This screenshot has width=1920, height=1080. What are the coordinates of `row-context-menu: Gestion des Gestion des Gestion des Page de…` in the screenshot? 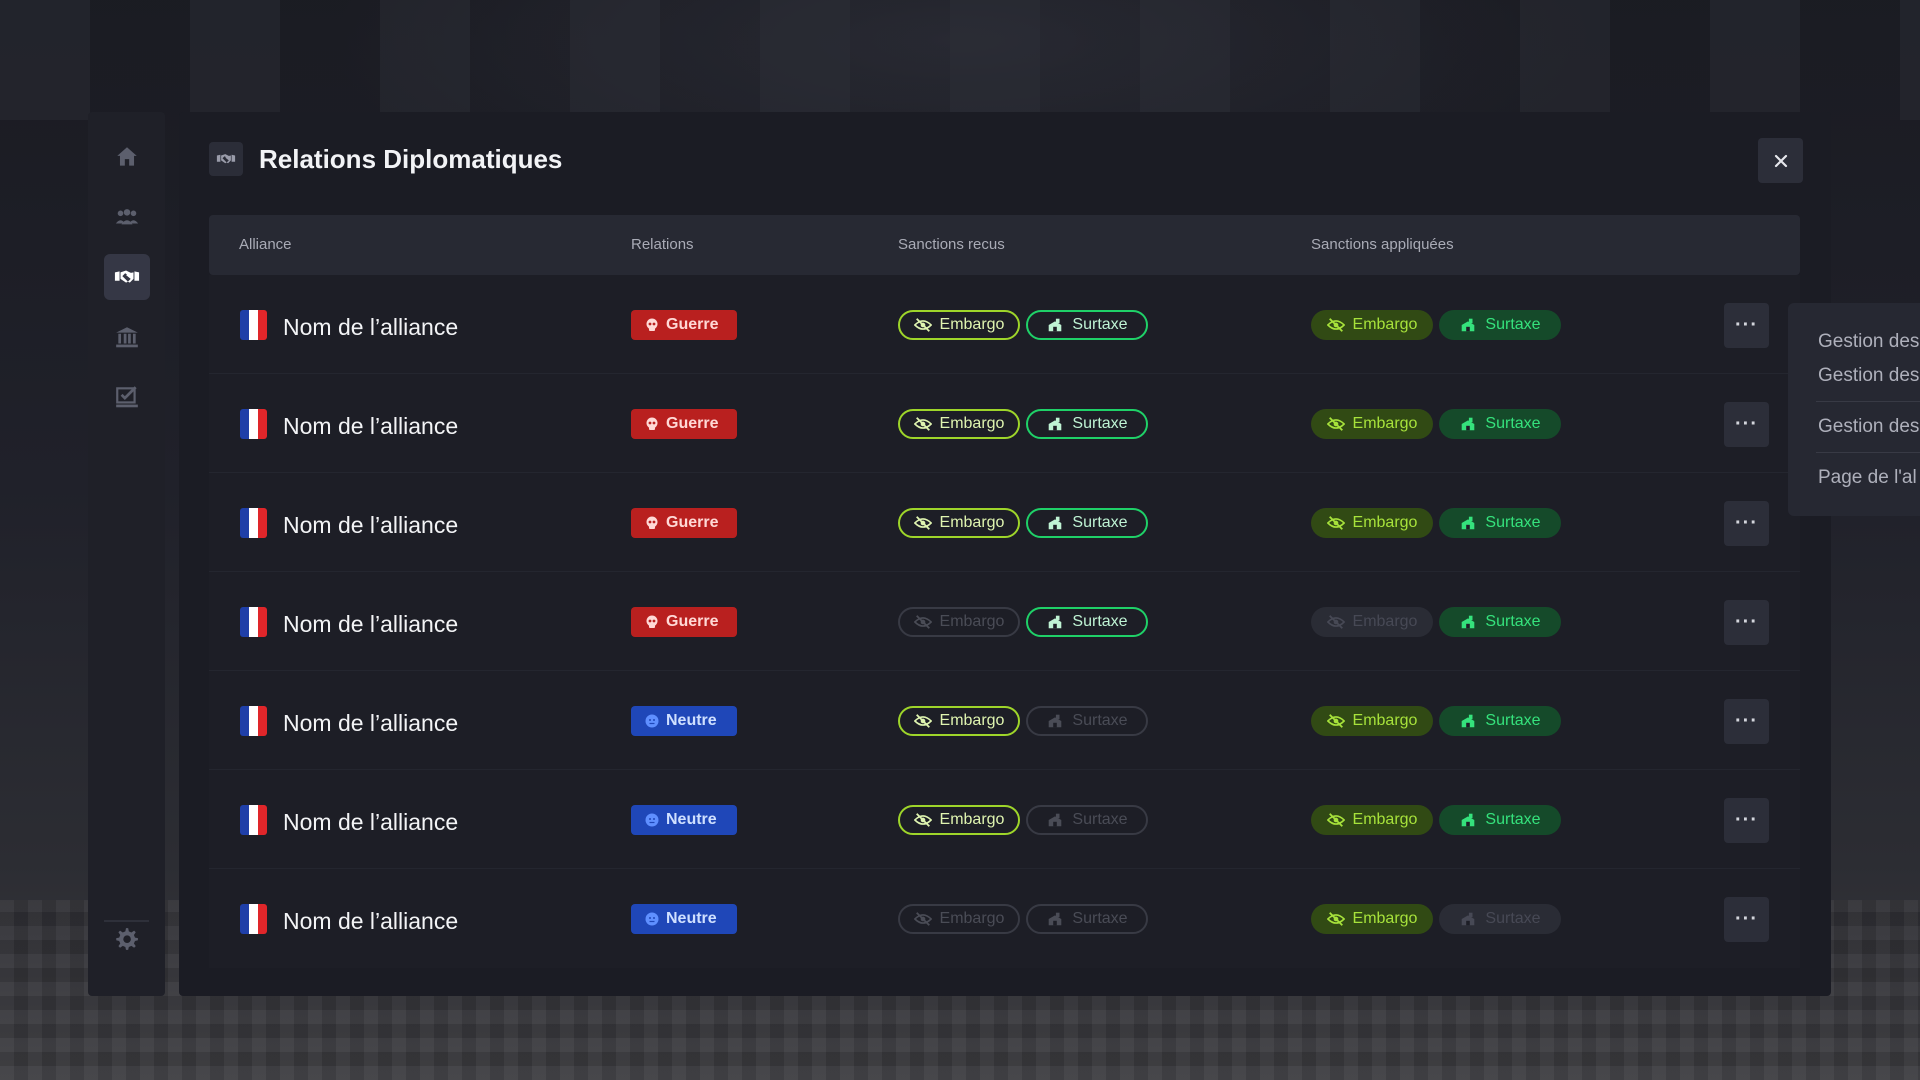 It's located at (1854, 409).